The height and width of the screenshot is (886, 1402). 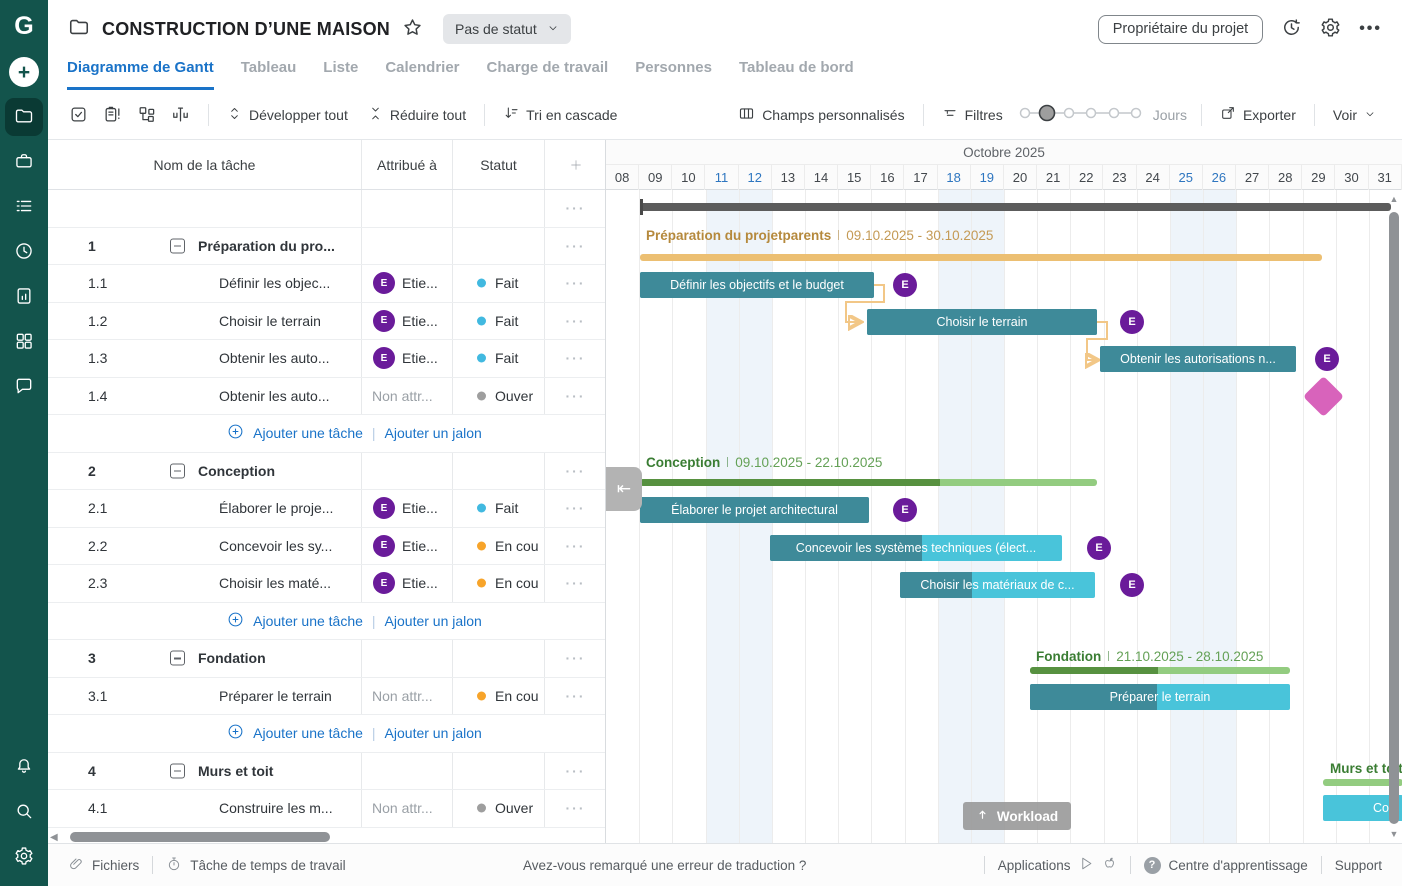 I want to click on tab-tableau-de-bord: Tableau de bord, so click(x=796, y=67).